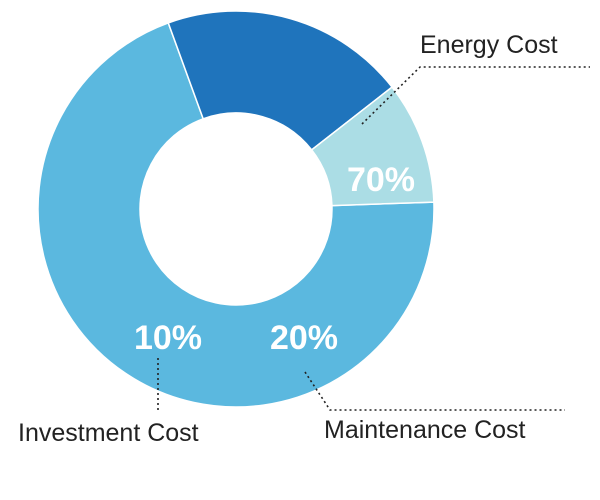  I want to click on category-label-maintenance-cost: Maintenance Cost, so click(425, 430).